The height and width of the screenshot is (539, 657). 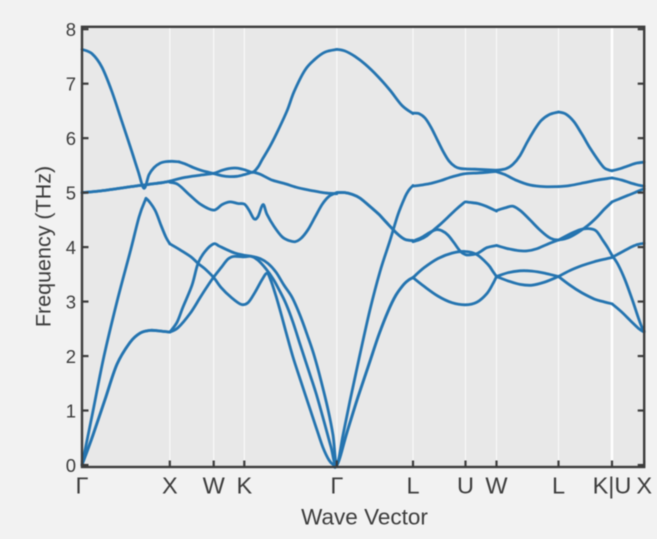 What do you see at coordinates (71, 193) in the screenshot?
I see `svg-text: 5` at bounding box center [71, 193].